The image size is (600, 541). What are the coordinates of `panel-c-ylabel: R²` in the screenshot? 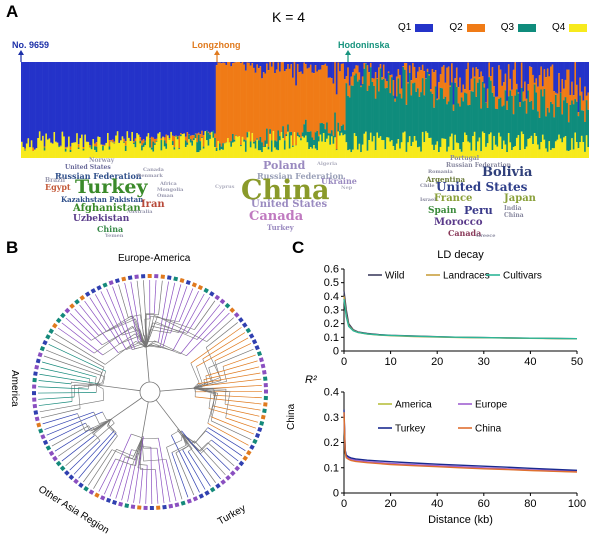 It's located at (311, 380).